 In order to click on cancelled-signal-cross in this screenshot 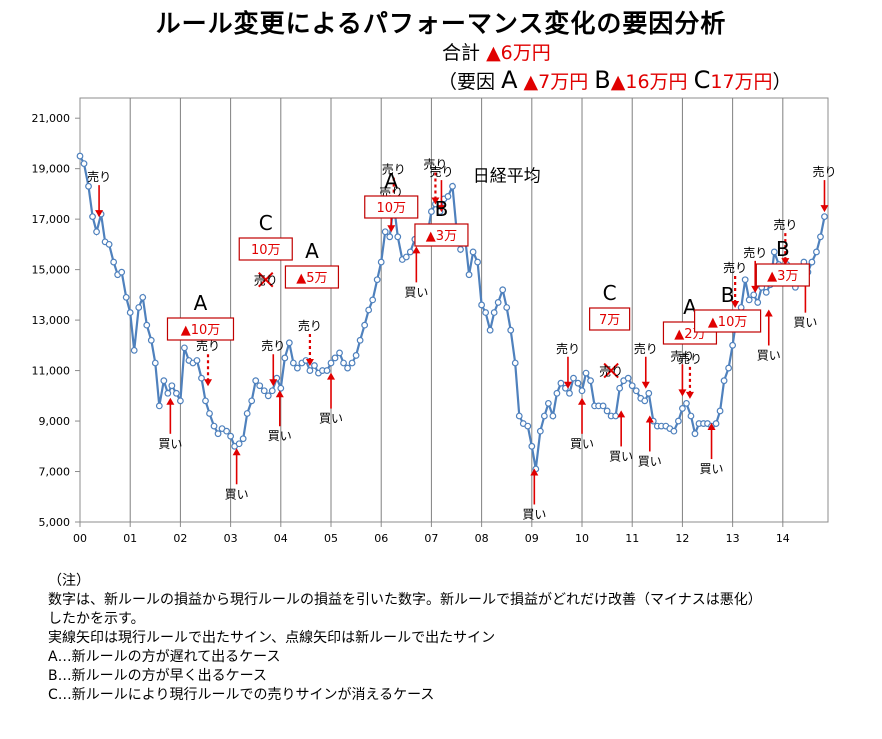, I will do `click(611, 370)`.